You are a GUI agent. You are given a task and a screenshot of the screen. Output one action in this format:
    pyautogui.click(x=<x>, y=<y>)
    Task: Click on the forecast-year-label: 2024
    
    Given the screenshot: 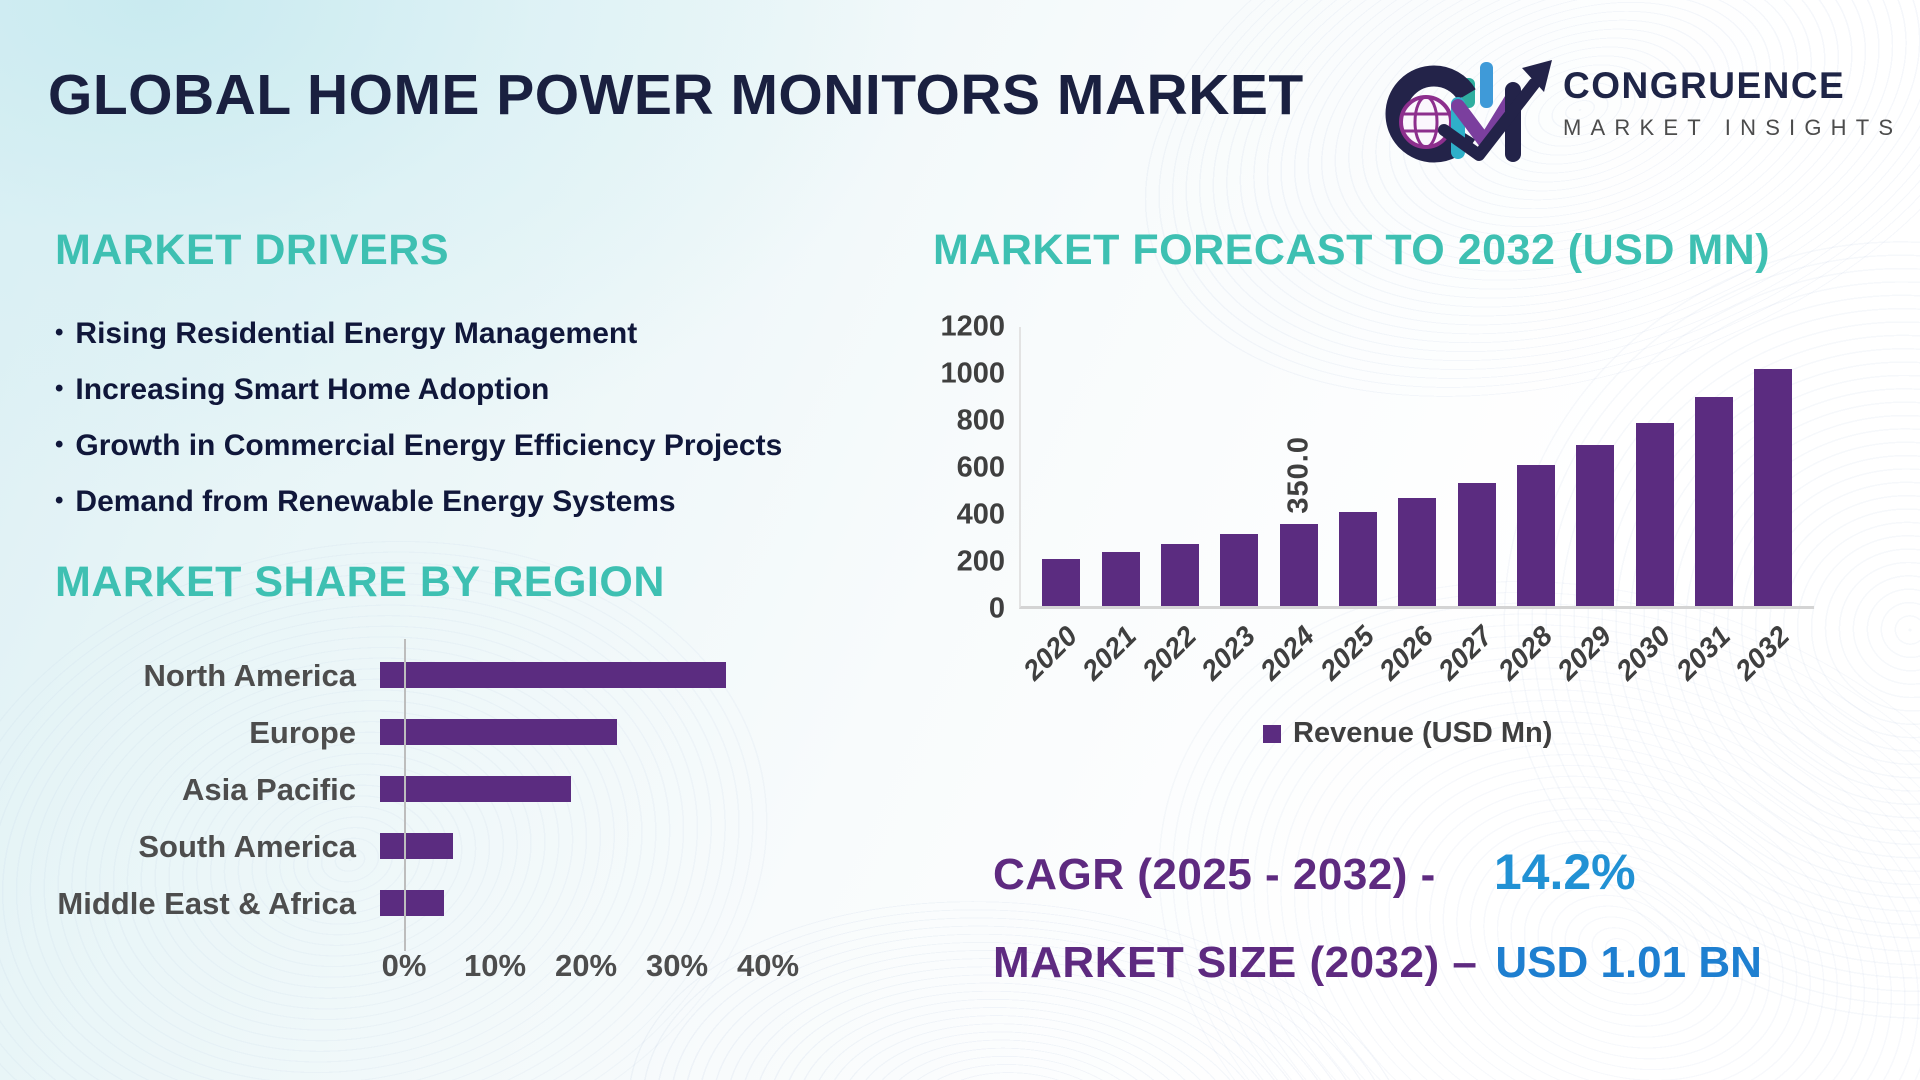 What is the action you would take?
    pyautogui.click(x=1287, y=653)
    